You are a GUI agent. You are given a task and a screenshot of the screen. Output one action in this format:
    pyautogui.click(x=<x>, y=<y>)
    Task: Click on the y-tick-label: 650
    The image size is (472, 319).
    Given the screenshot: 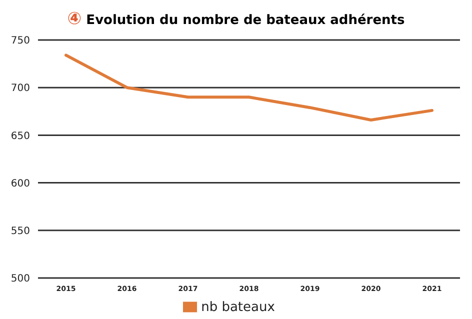 What is the action you would take?
    pyautogui.click(x=20, y=136)
    